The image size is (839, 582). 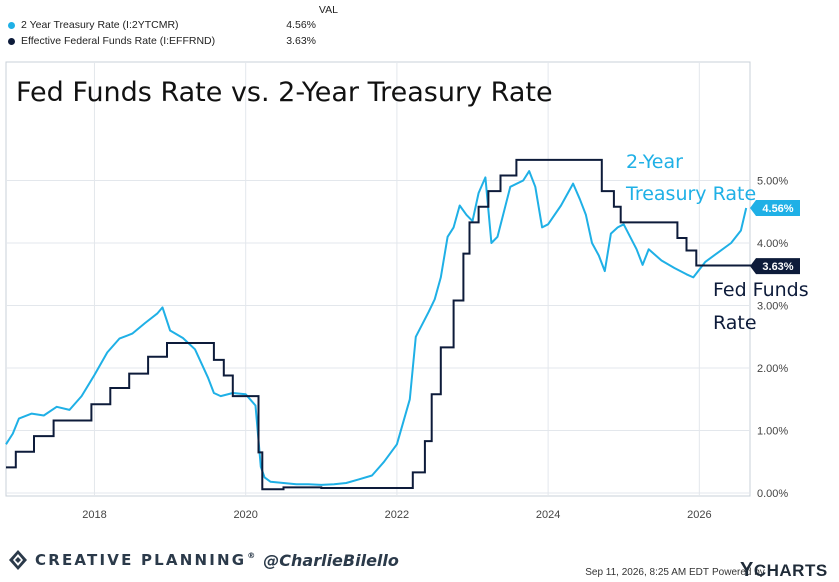 I want to click on legend-item-2y-treasury: 2 Year Treasury Rate (I:2YTCMR) 4.56%, so click(x=162, y=25).